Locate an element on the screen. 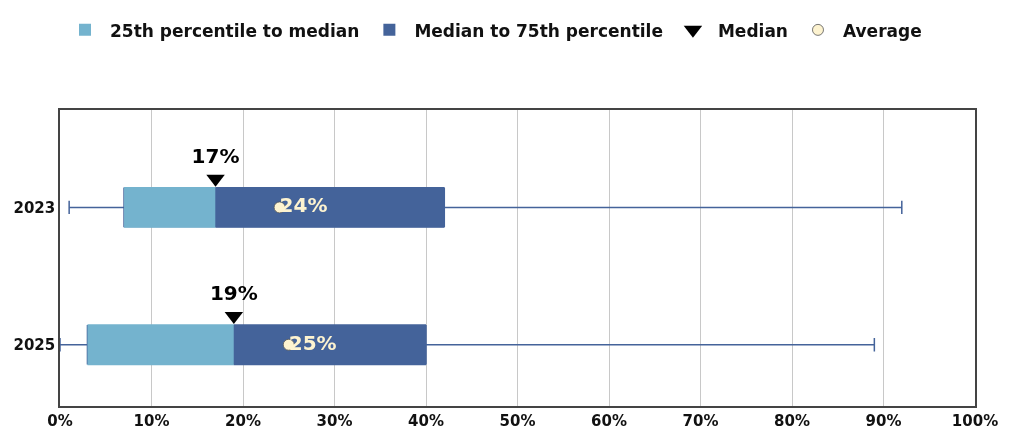 Image resolution: width=1009 pixels, height=436 pixels. x-tick-label: 20% is located at coordinates (243, 420).